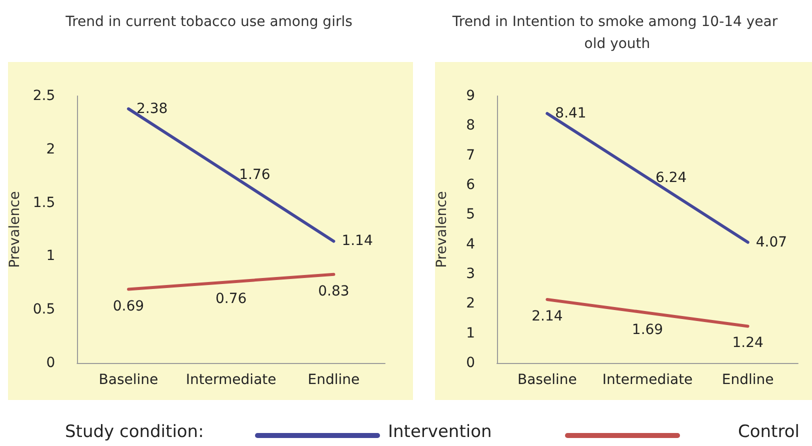  What do you see at coordinates (231, 298) in the screenshot?
I see `data-label: 0.76` at bounding box center [231, 298].